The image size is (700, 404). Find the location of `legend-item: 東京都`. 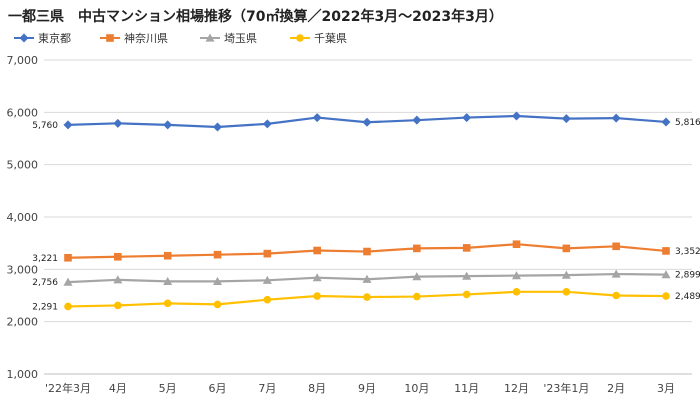

legend-item: 東京都 is located at coordinates (42, 38).